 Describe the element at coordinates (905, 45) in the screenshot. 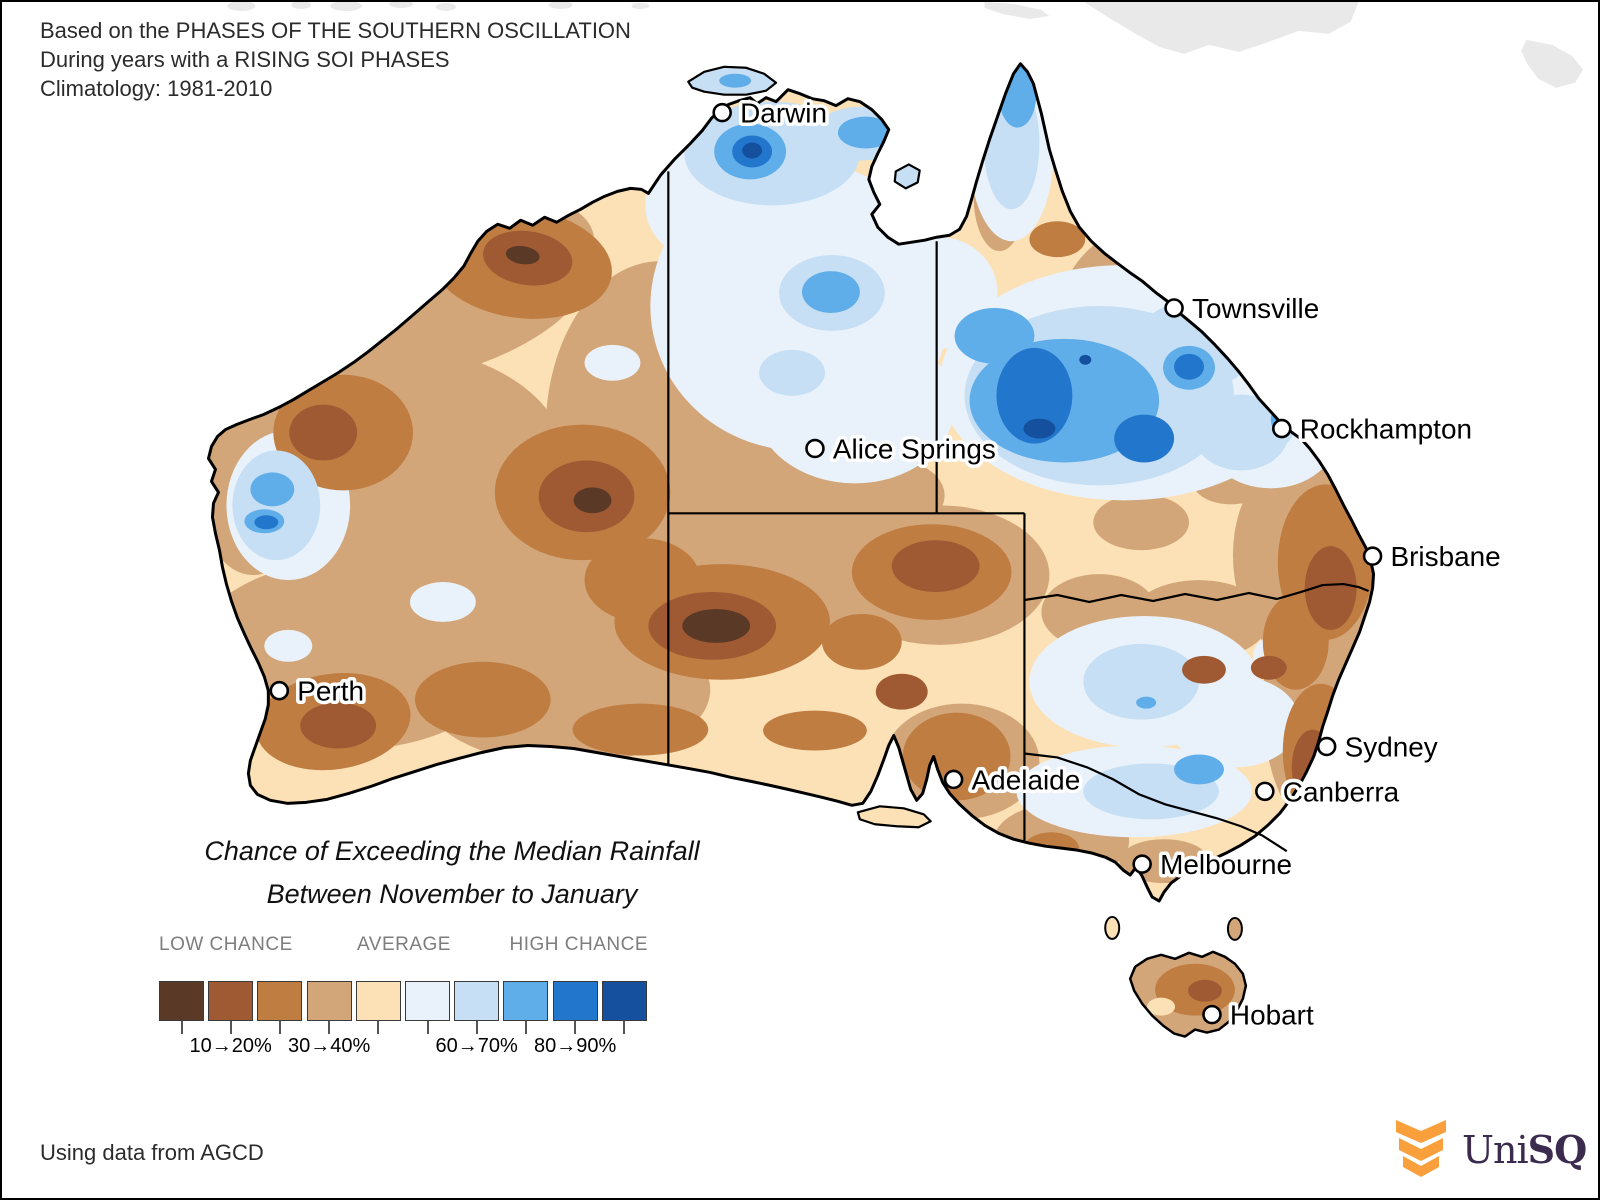

I see `foreign-landmasses` at that location.